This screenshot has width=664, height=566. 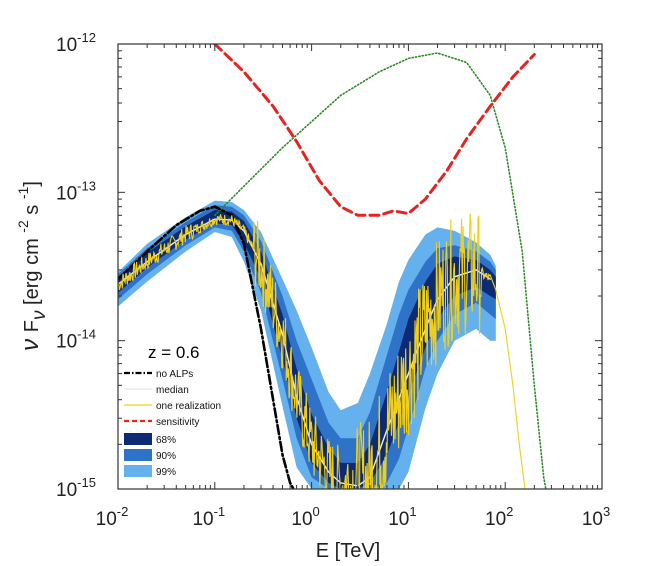 I want to click on no-alps-line, so click(x=206, y=347).